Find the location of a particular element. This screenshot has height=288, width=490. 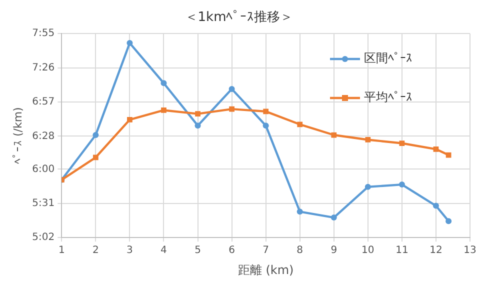

y-axis-title: ﾍﾟｰｽ (/km) is located at coordinates (17, 135).